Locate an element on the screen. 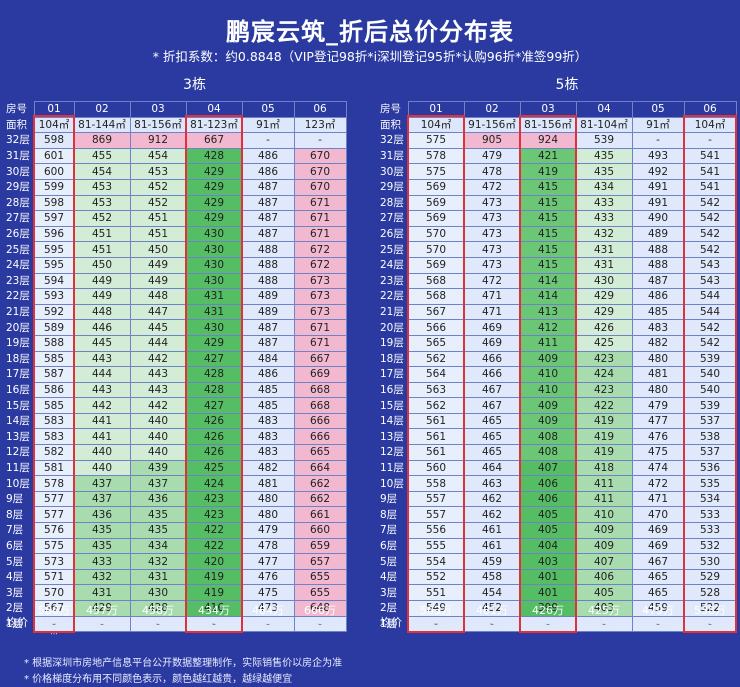 Image resolution: width=740 pixels, height=687 pixels. price-cell: 415 is located at coordinates (548, 234).